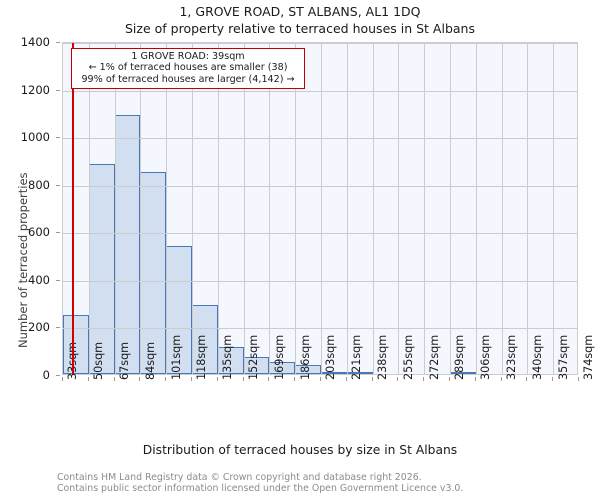 The width and height of the screenshot is (600, 500). I want to click on x-axis-tick-label: 374sqm, so click(589, 357).